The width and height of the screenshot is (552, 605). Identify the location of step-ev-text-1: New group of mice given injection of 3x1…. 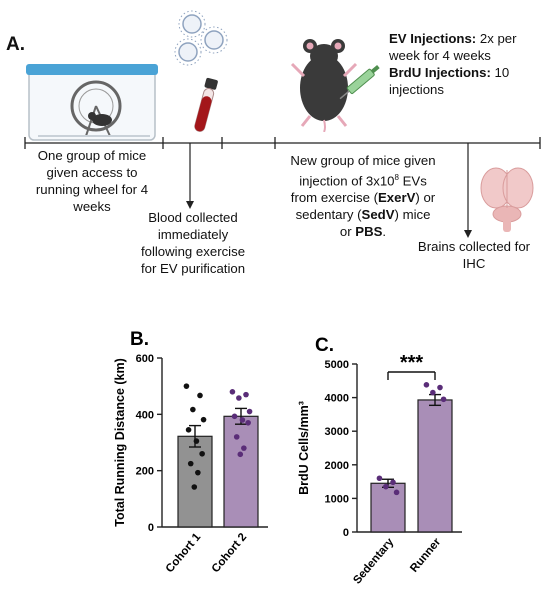
(363, 171).